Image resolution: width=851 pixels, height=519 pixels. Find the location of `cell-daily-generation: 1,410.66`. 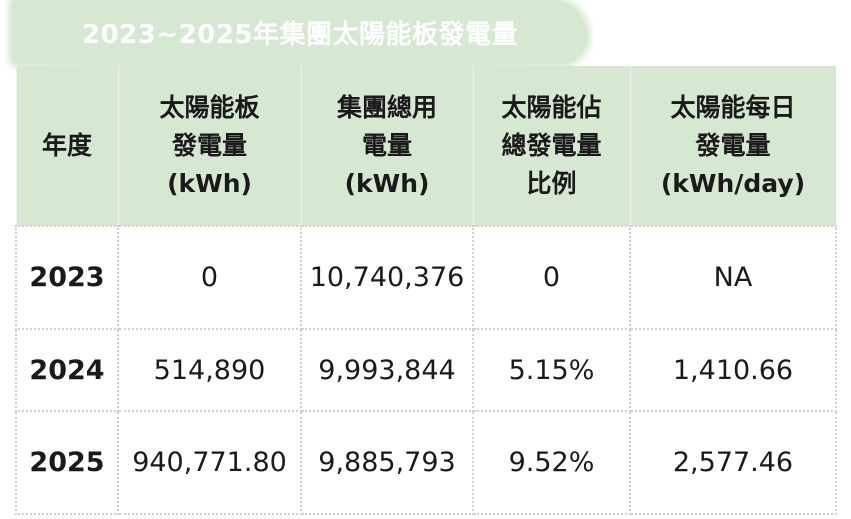

cell-daily-generation: 1,410.66 is located at coordinates (733, 370).